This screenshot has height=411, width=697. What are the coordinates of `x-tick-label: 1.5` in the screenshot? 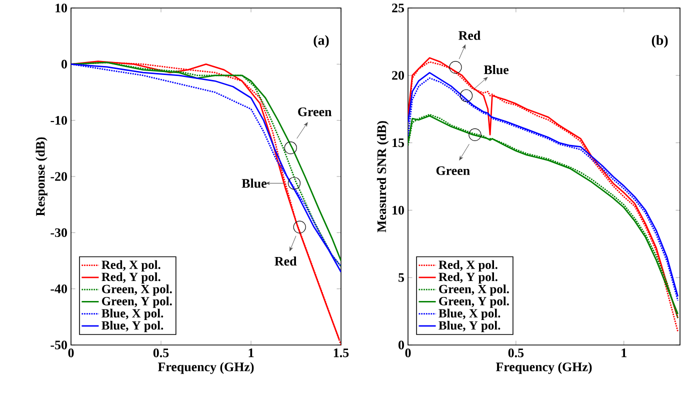 It's located at (341, 353).